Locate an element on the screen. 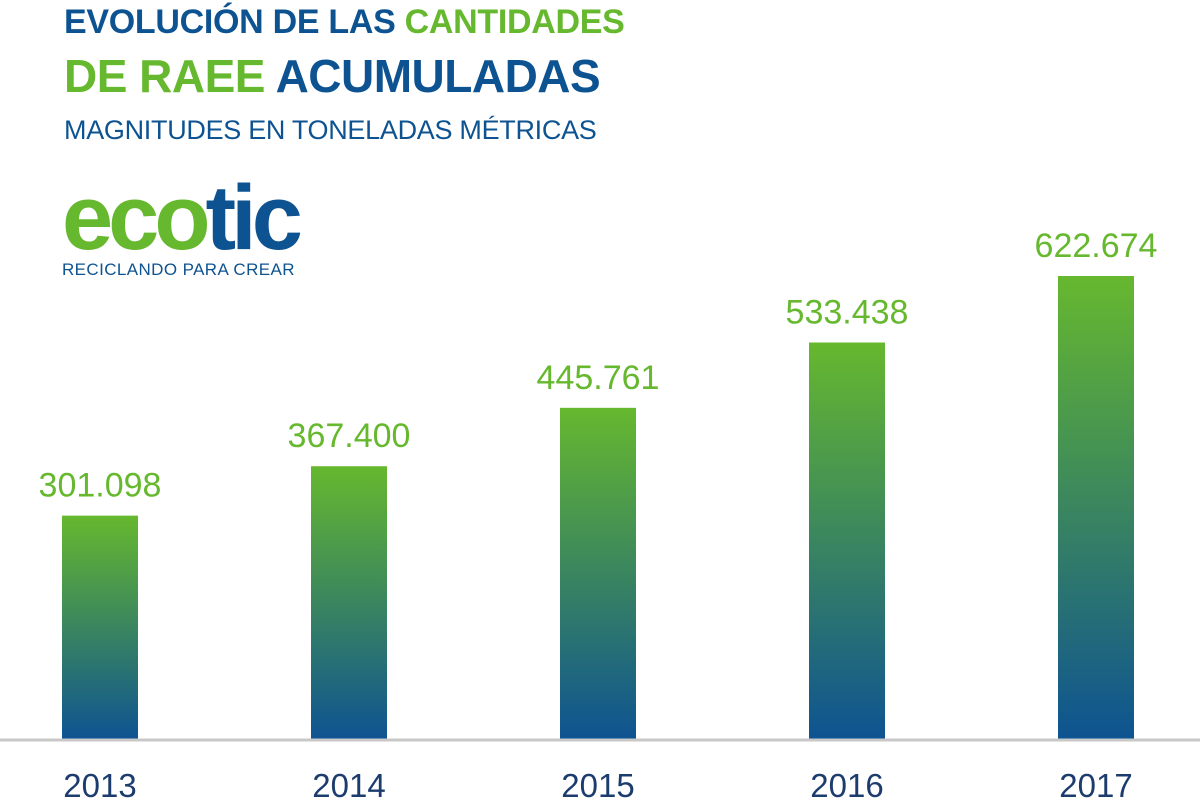  x-tick-label-2015: 2015 is located at coordinates (597, 783).